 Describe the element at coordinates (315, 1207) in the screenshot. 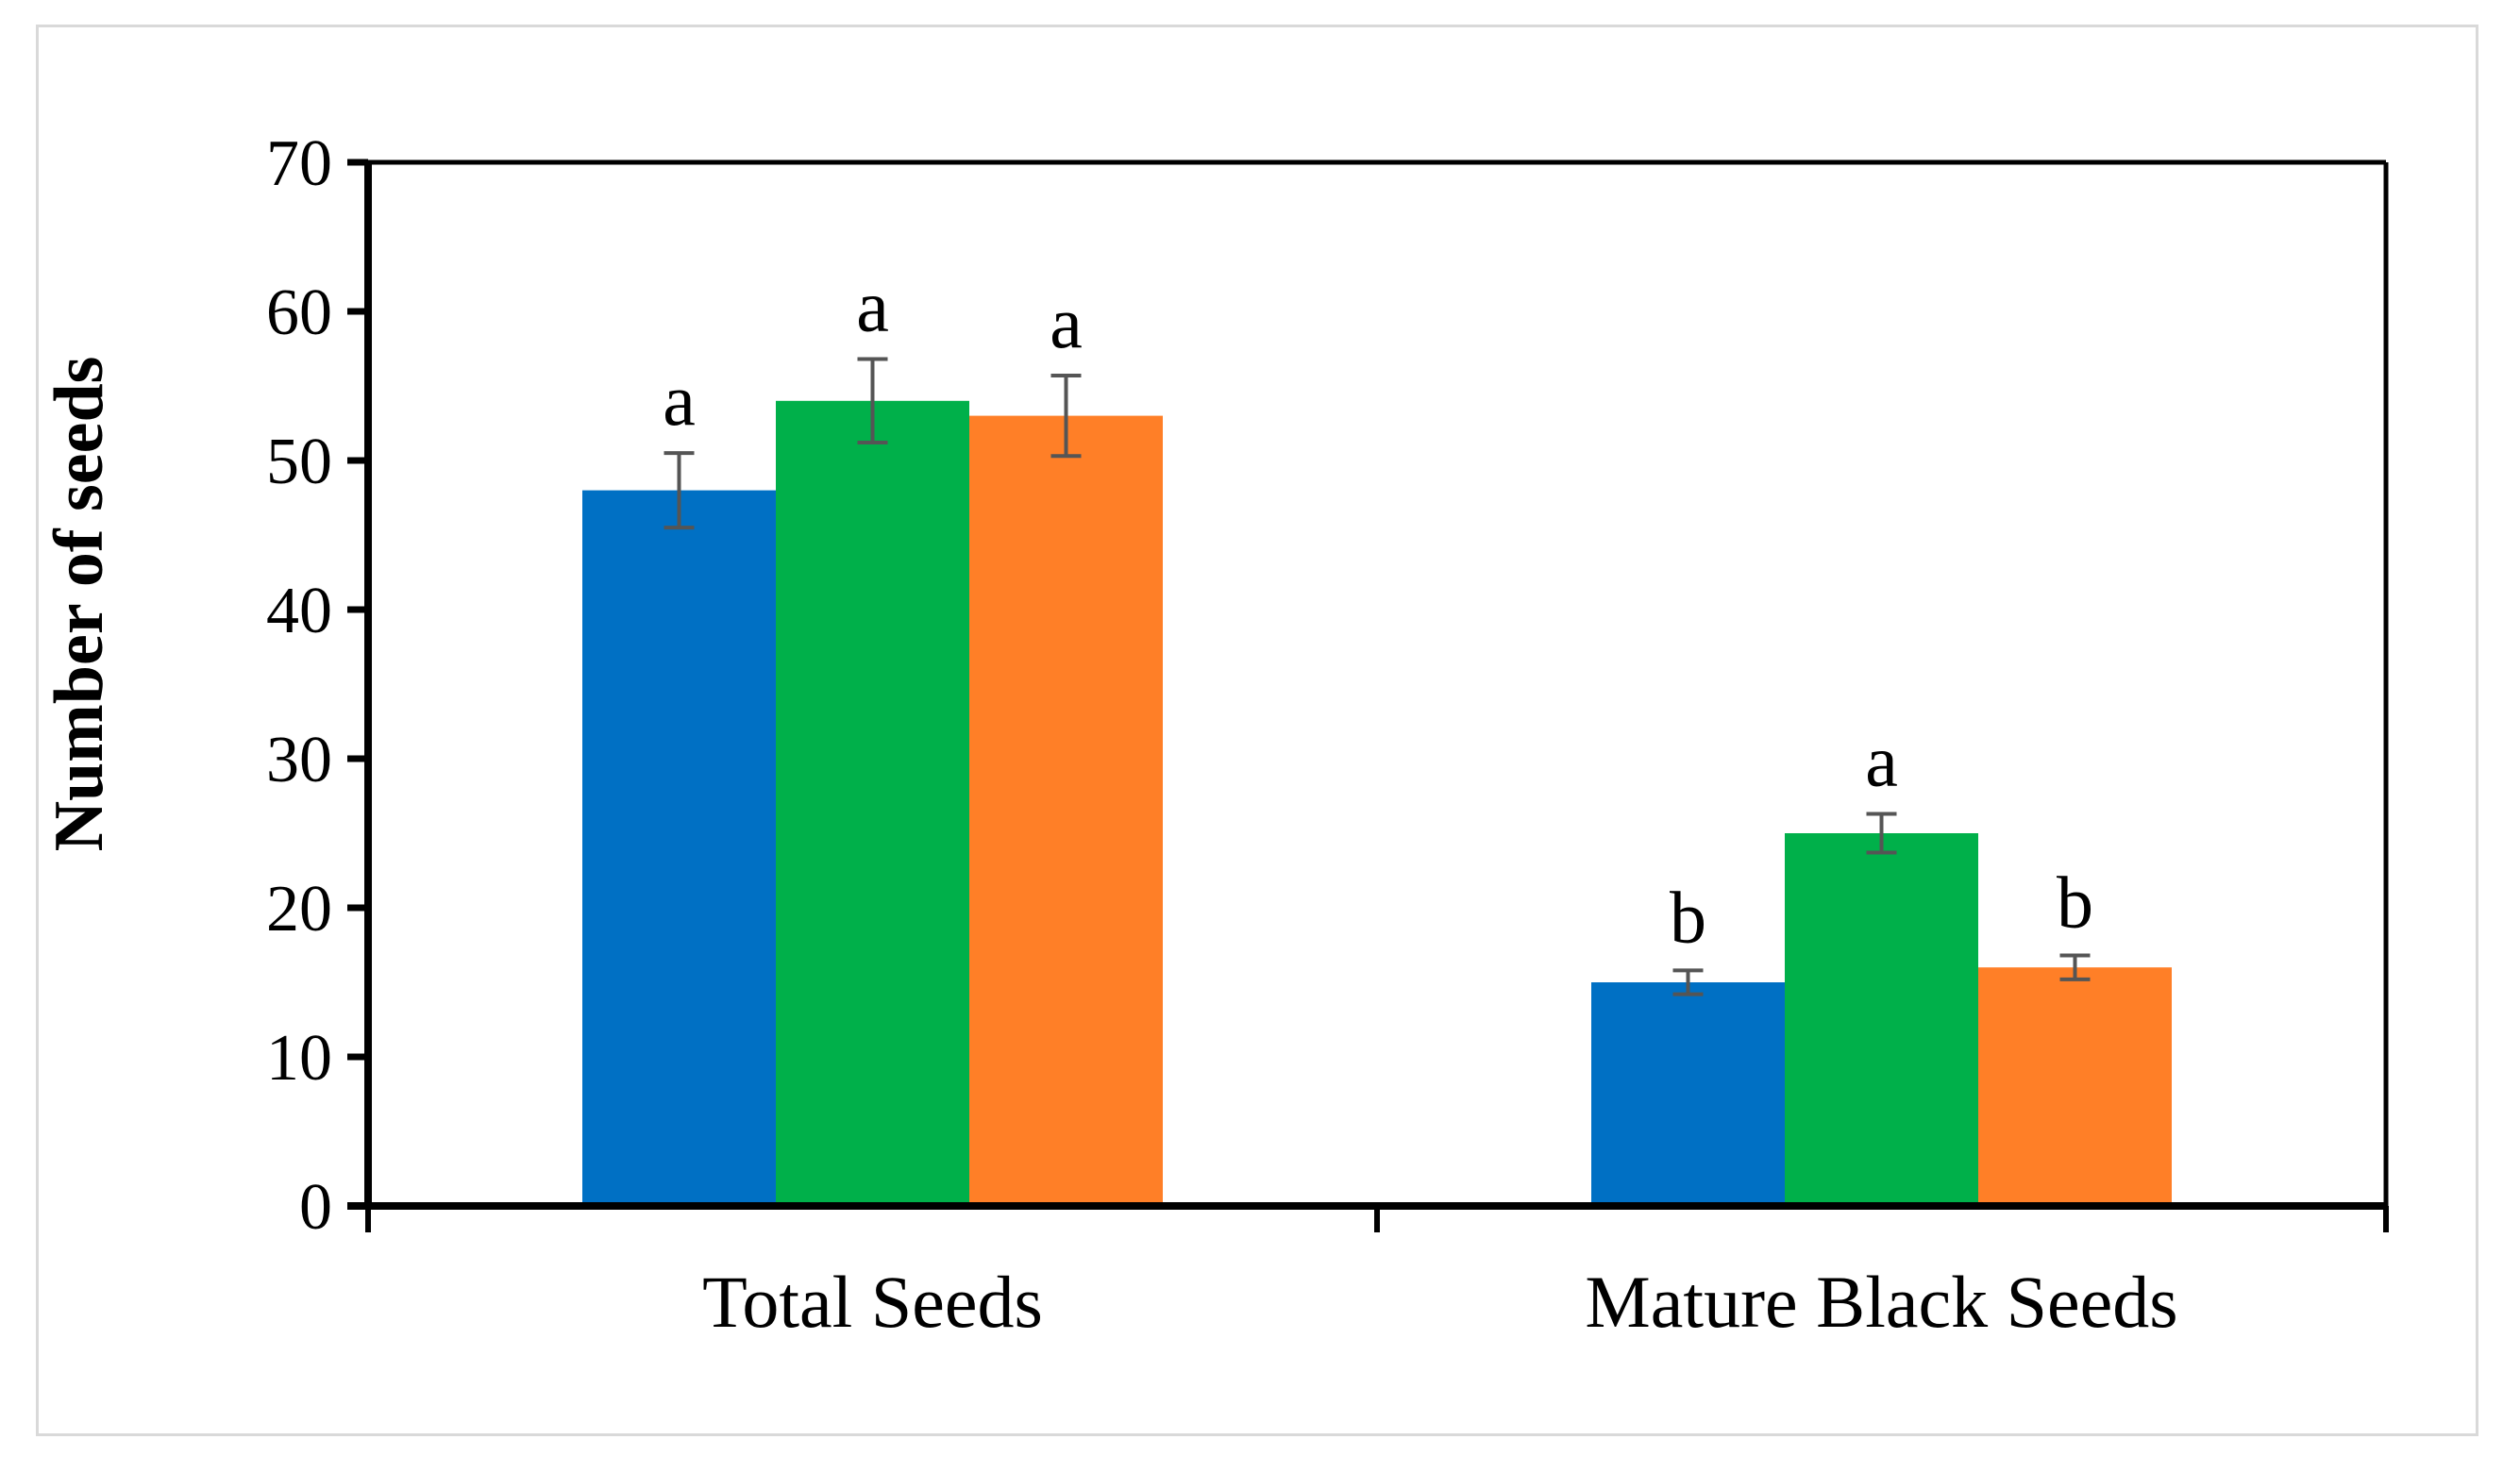

I see `y-tick-label-0: 0` at that location.